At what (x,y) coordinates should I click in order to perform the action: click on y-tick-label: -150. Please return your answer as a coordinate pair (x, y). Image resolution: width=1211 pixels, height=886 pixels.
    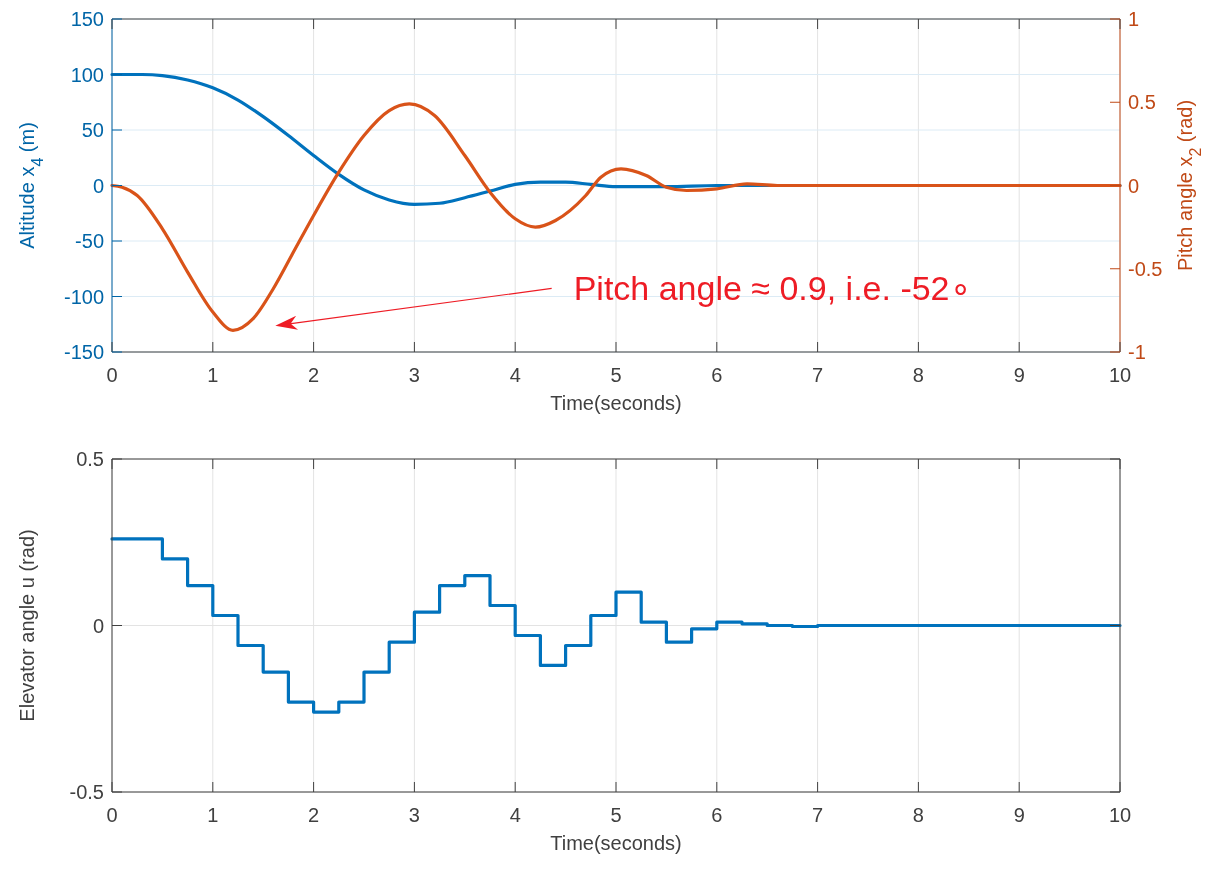
    Looking at the image, I should click on (83, 352).